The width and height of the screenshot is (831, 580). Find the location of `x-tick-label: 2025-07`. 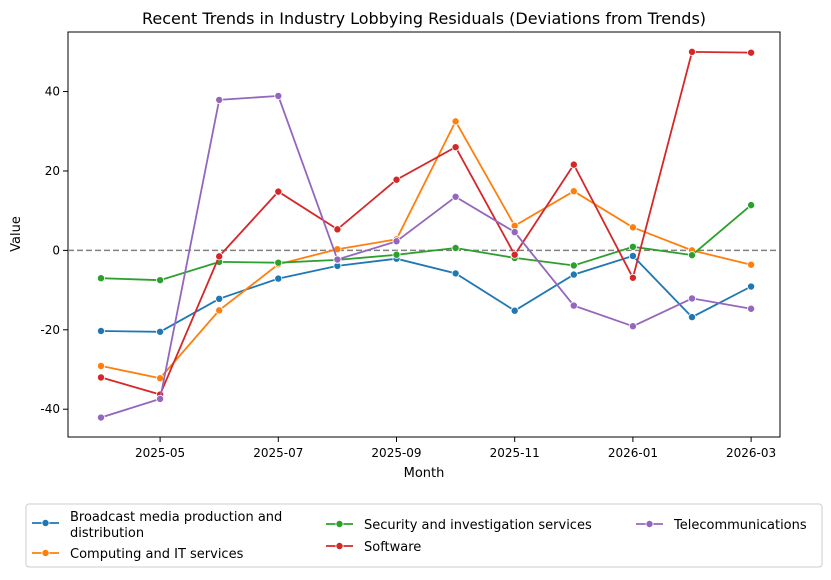

x-tick-label: 2025-07 is located at coordinates (278, 453).